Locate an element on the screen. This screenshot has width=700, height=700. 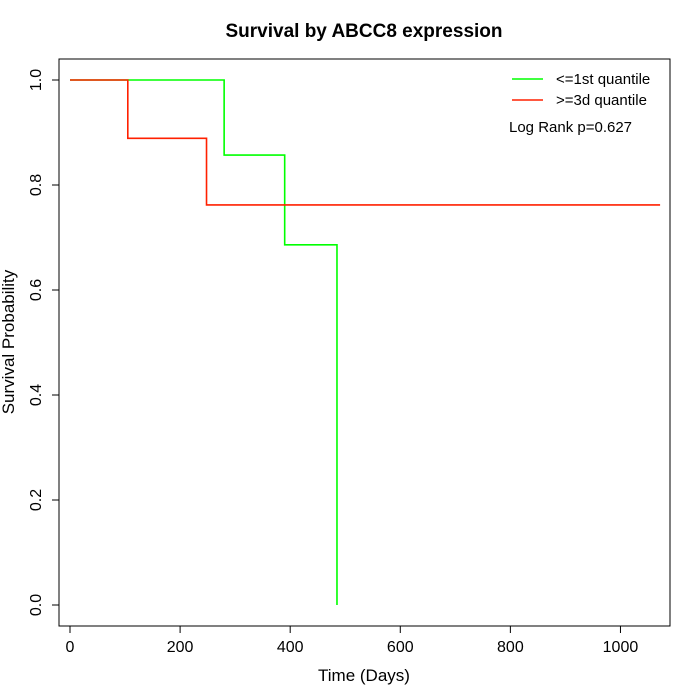
legend-label: <=1st quantile is located at coordinates (603, 79).